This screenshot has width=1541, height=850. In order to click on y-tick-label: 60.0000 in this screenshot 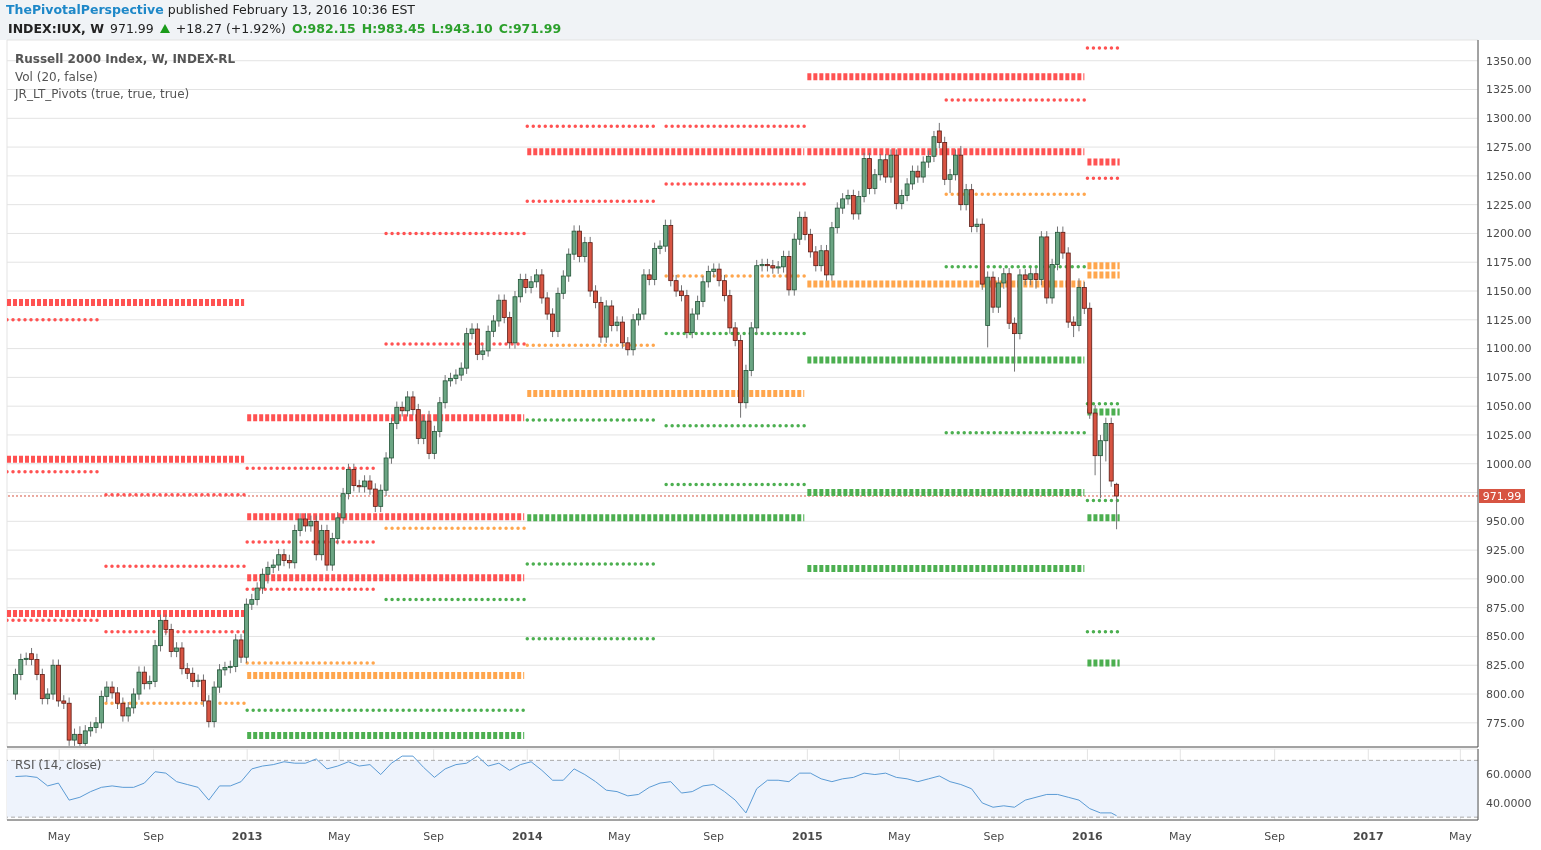, I will do `click(1509, 775)`.